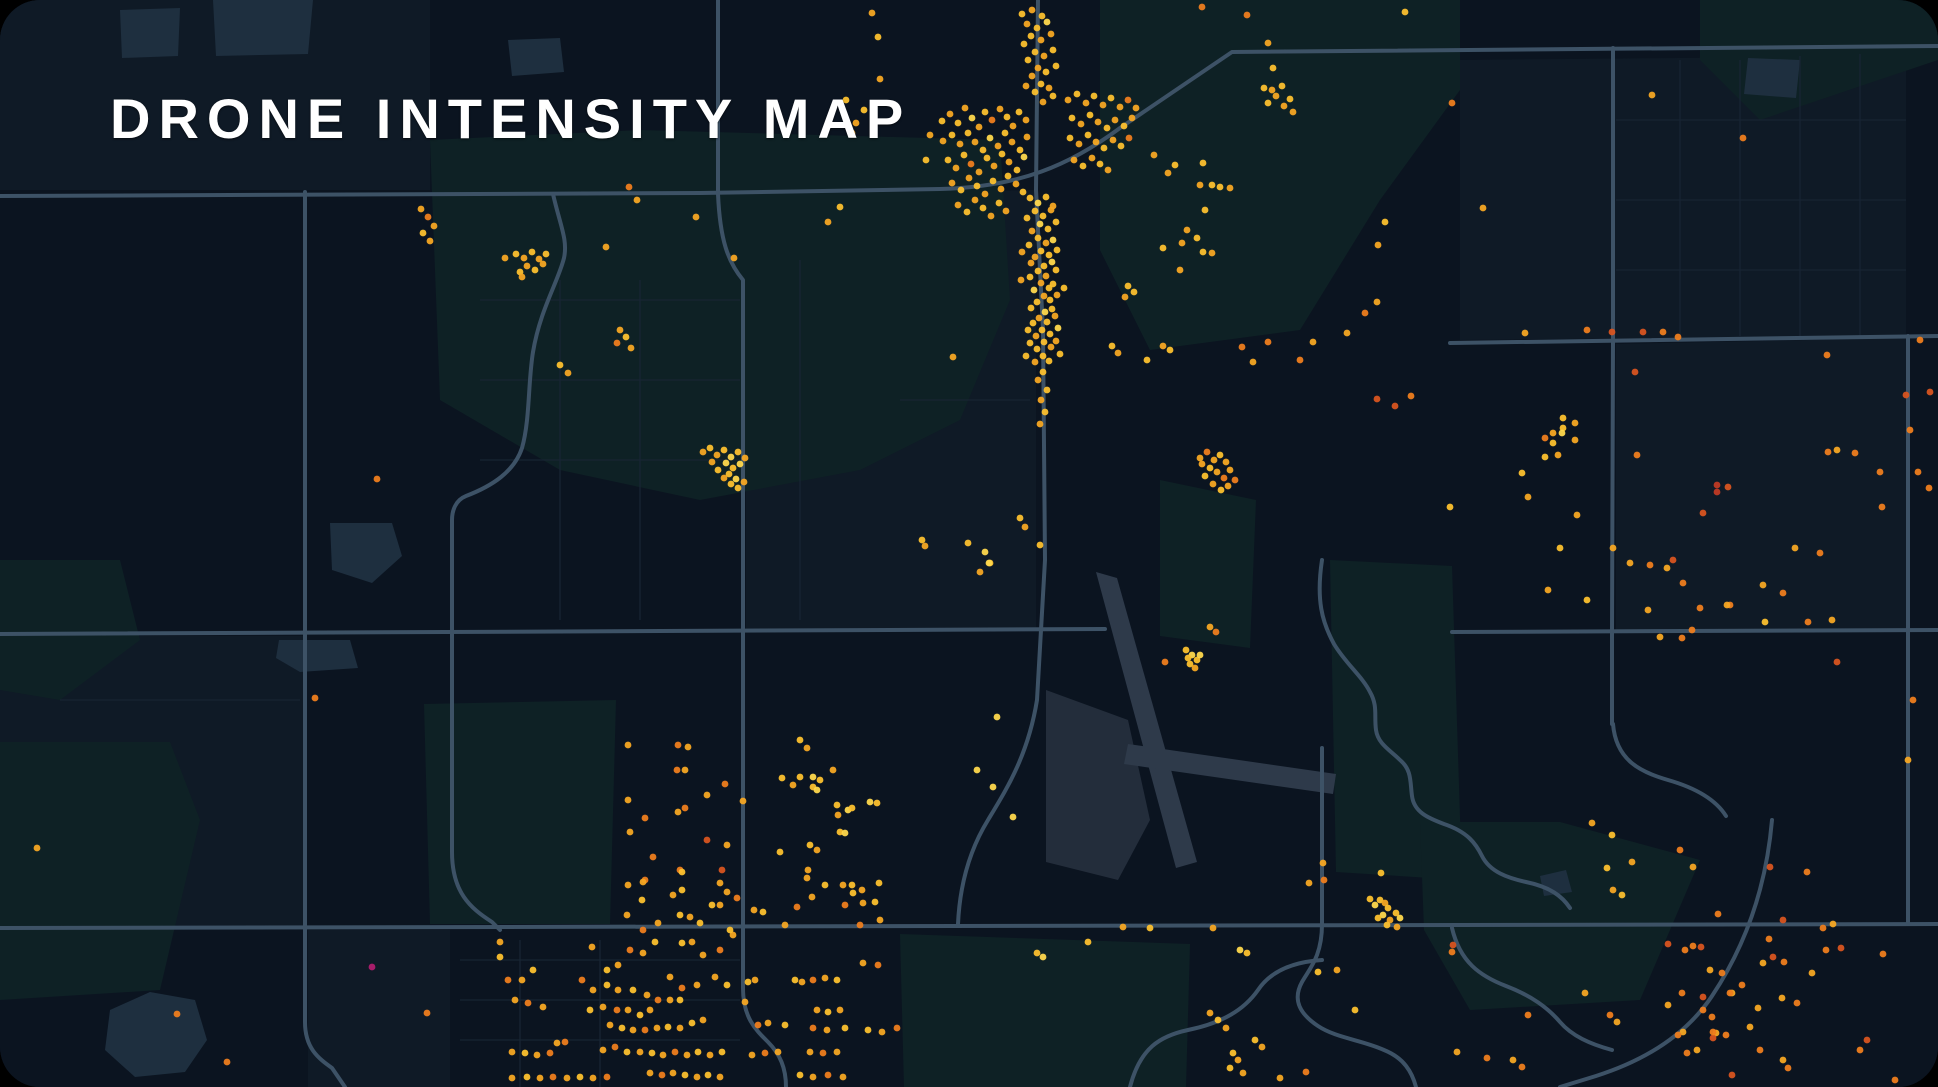 This screenshot has height=1087, width=1938. Describe the element at coordinates (553, 631) in the screenshot. I see `road-horizontal-mid-west` at that location.